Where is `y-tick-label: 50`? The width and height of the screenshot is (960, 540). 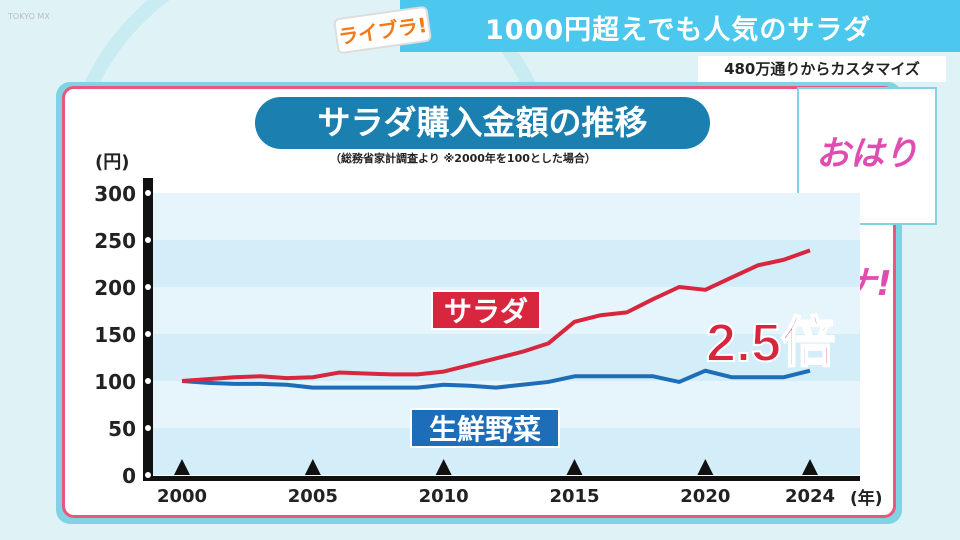 y-tick-label: 50 is located at coordinates (122, 429).